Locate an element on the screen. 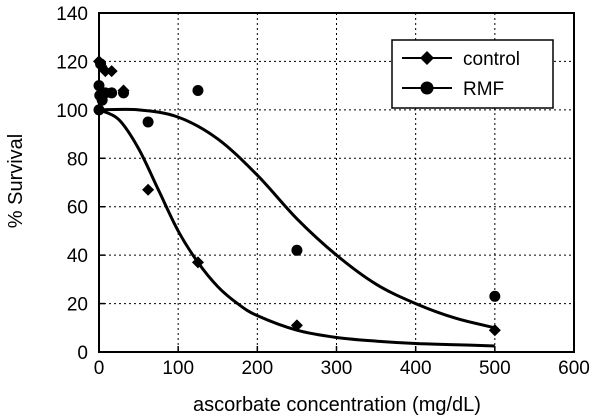 This screenshot has width=599, height=419. y-tick-label: 40 is located at coordinates (77, 256).